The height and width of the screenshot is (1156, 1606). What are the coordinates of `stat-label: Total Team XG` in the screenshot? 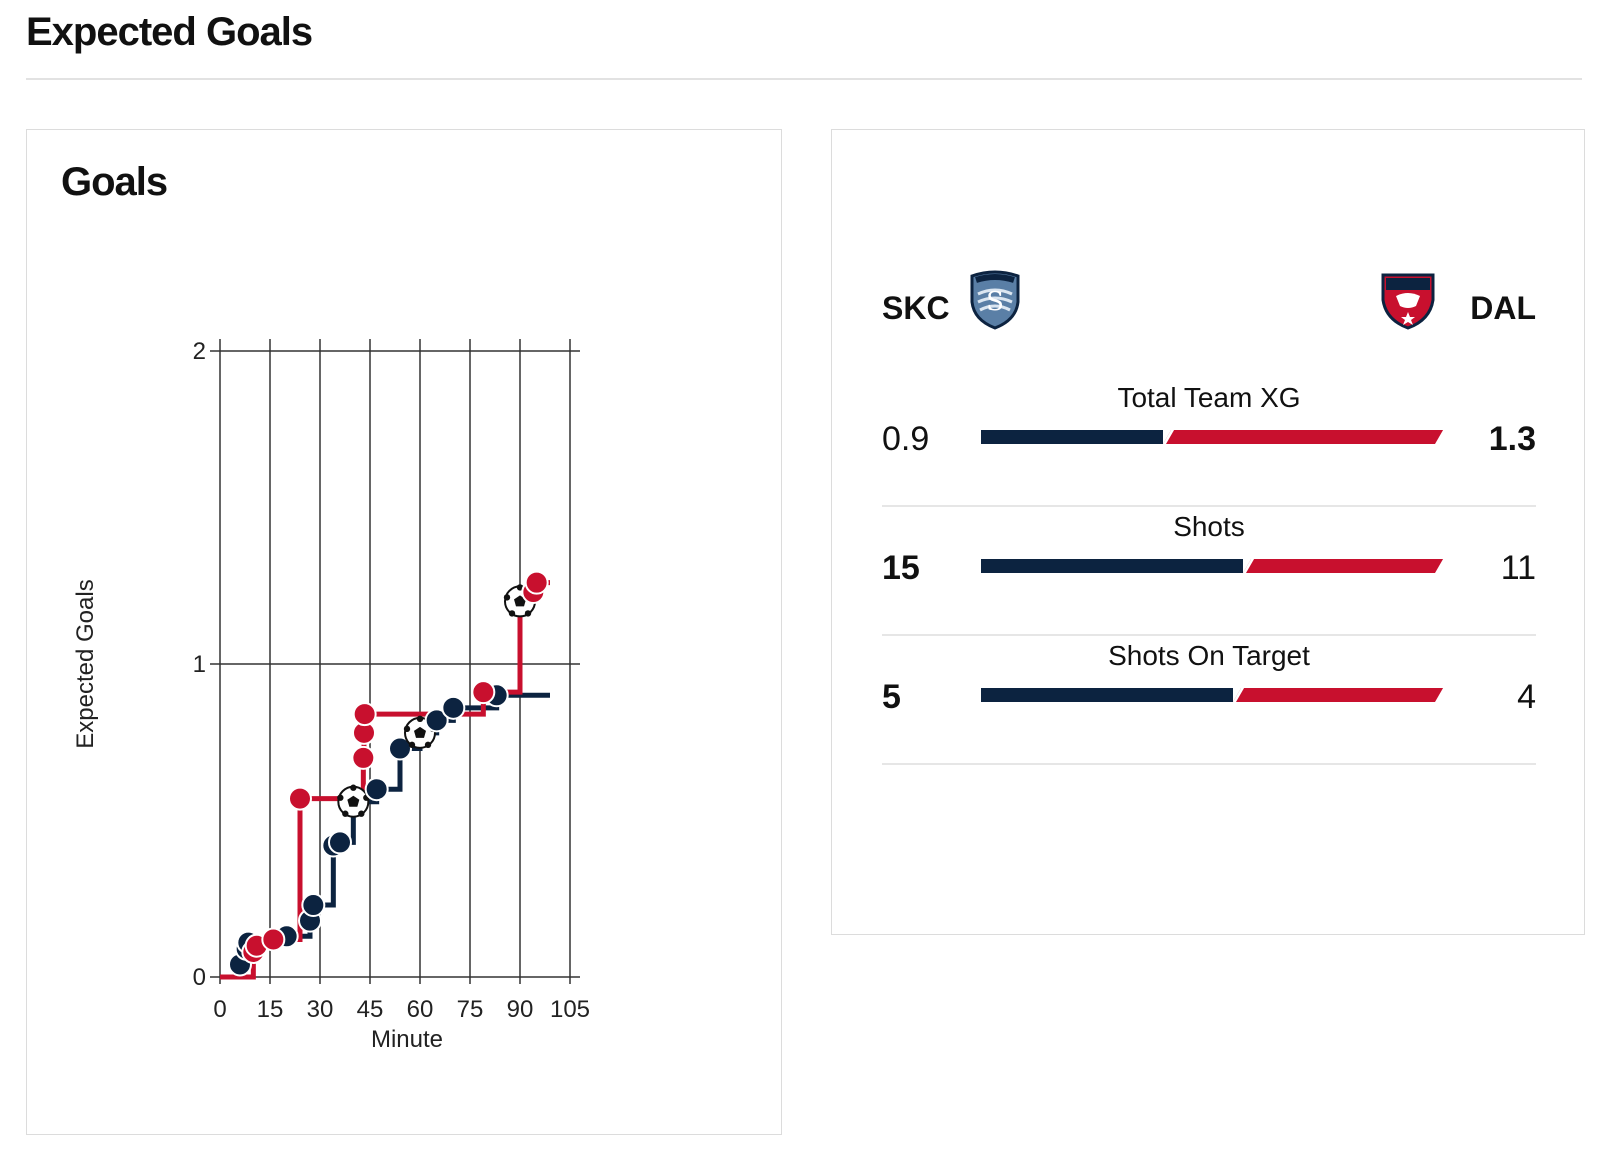 It's located at (1209, 397).